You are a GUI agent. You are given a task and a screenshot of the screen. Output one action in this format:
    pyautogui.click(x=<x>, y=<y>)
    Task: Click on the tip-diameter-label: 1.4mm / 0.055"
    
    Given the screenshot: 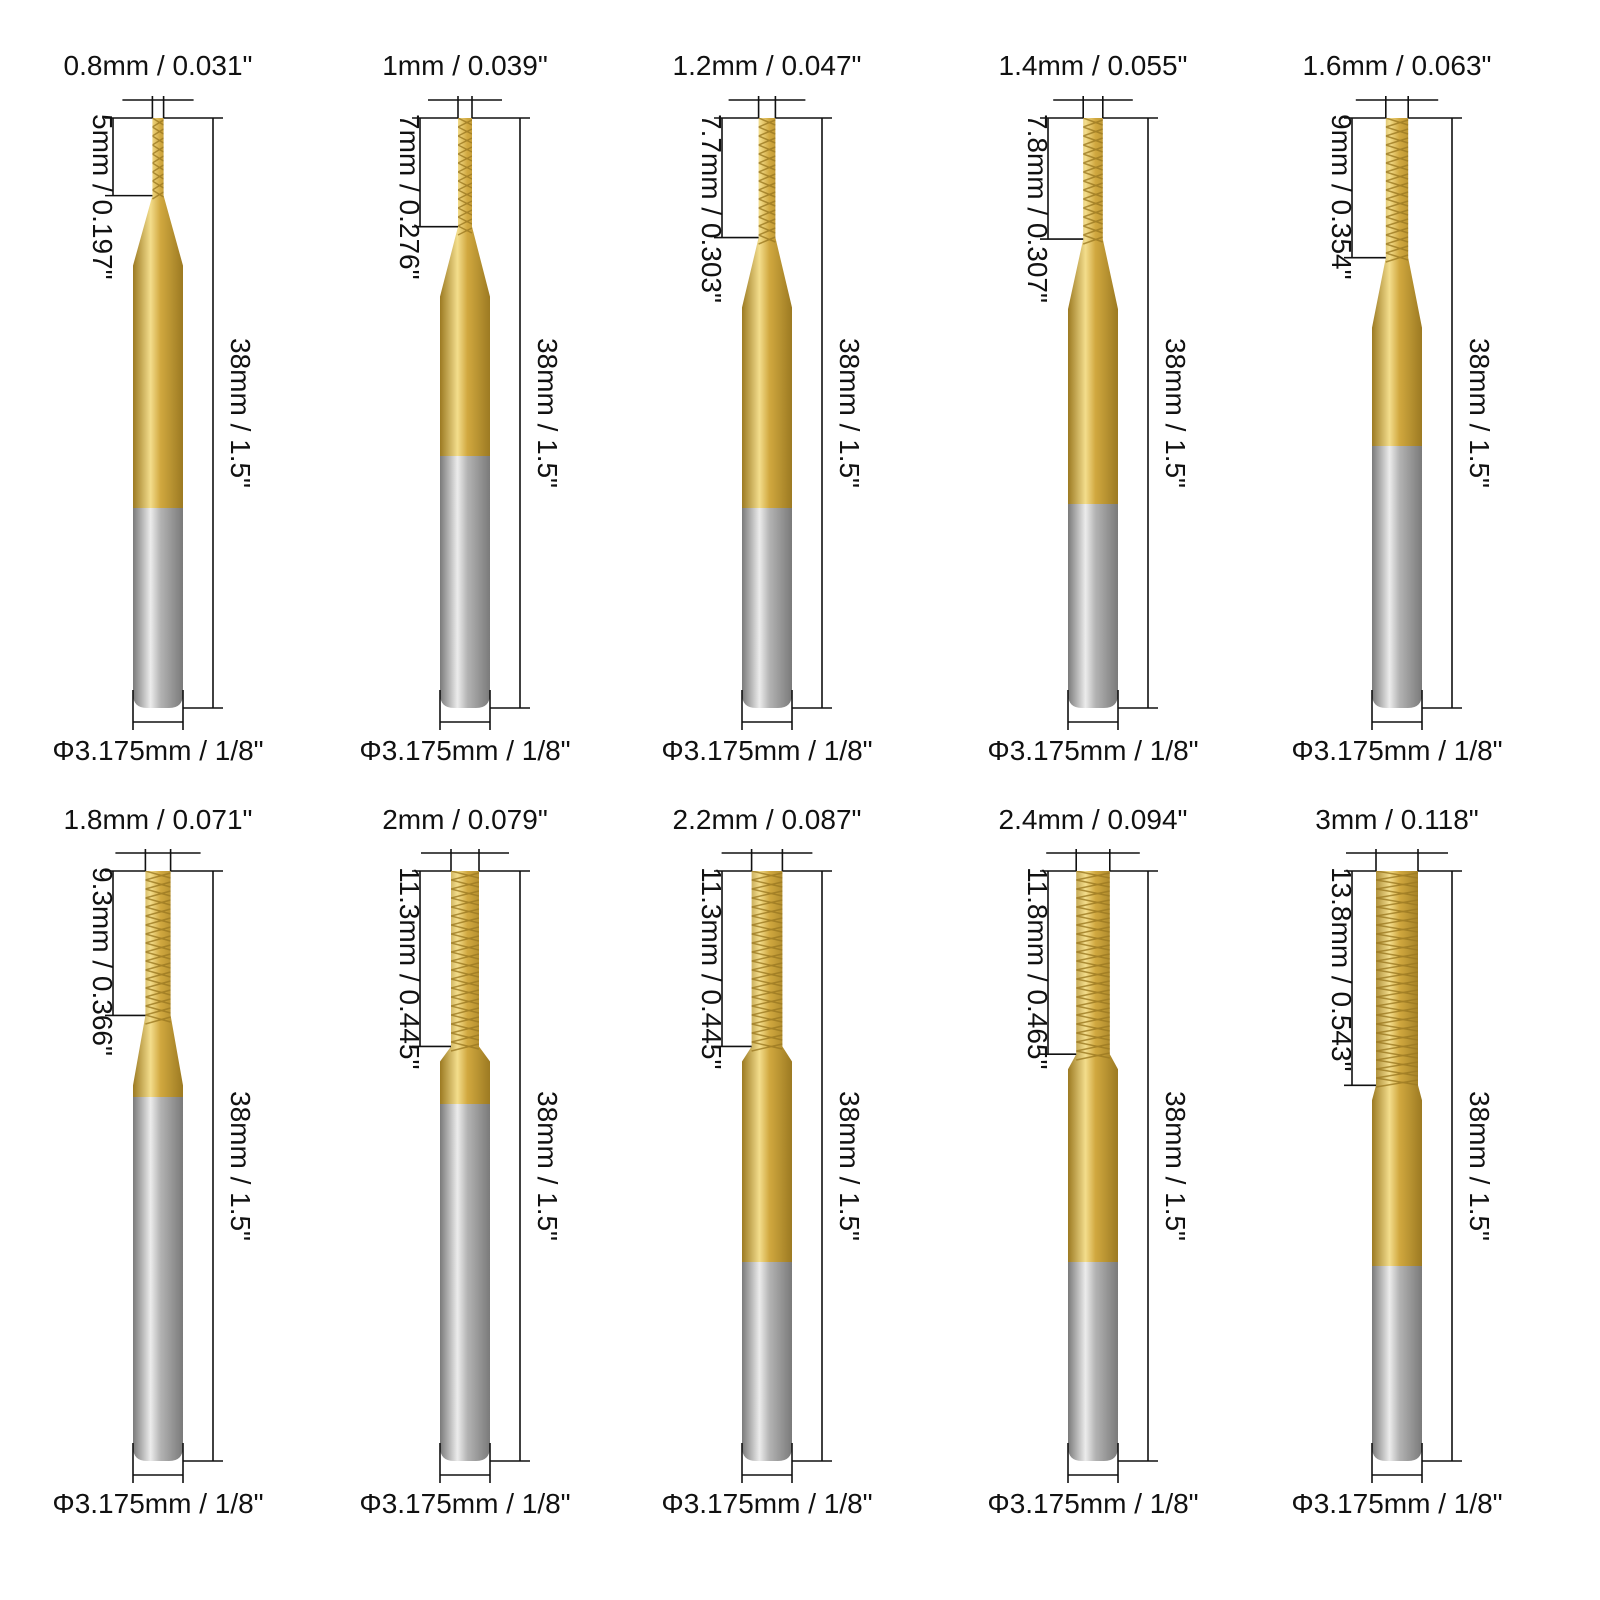 What is the action you would take?
    pyautogui.click(x=1093, y=65)
    